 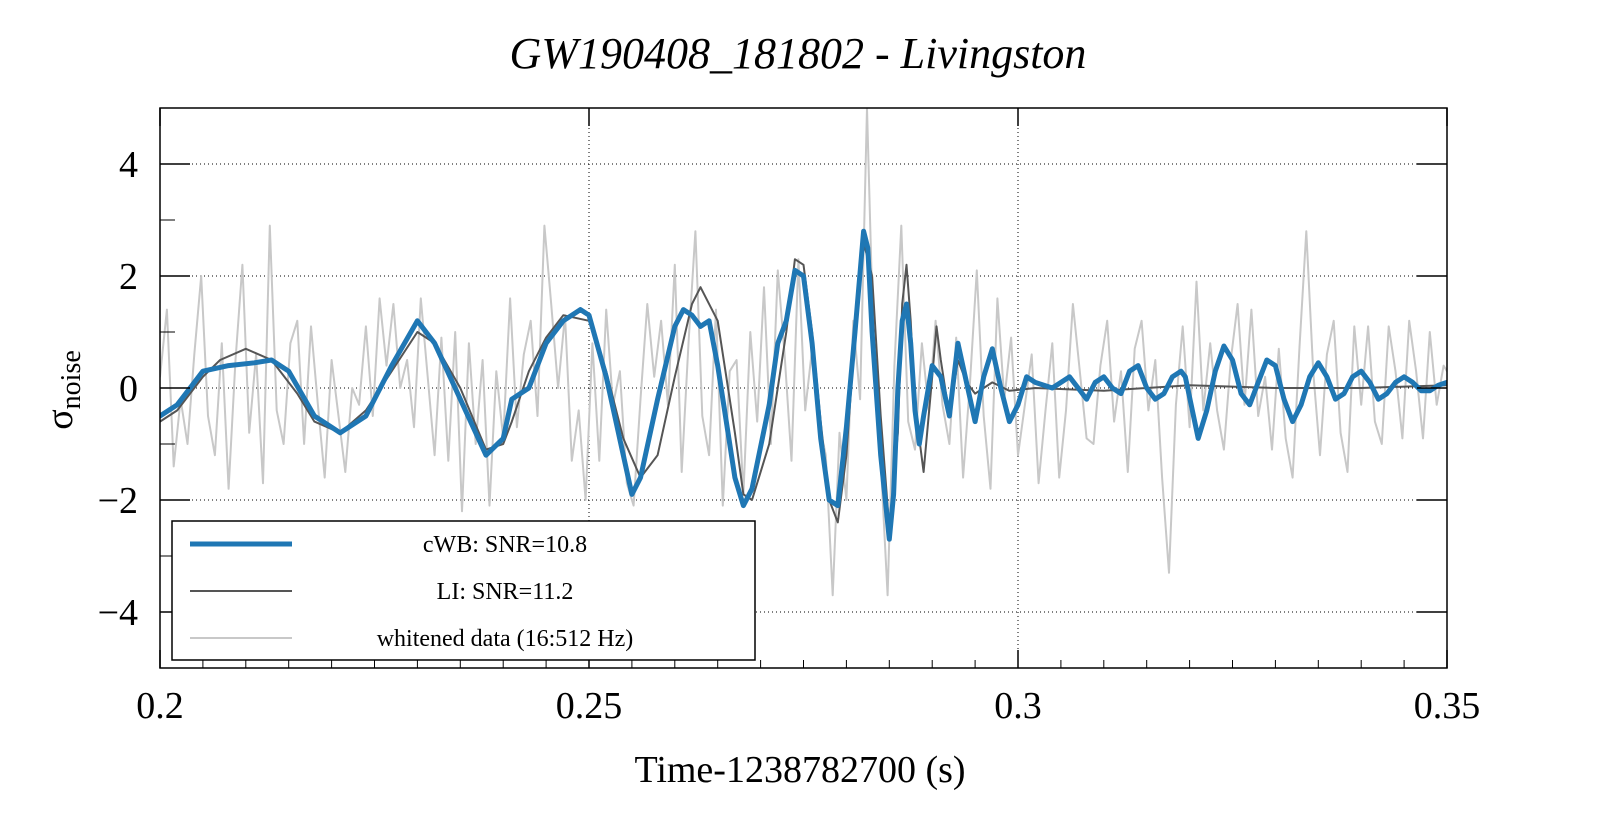 What do you see at coordinates (505, 545) in the screenshot?
I see `legend-label: cWB: SNR=10.8` at bounding box center [505, 545].